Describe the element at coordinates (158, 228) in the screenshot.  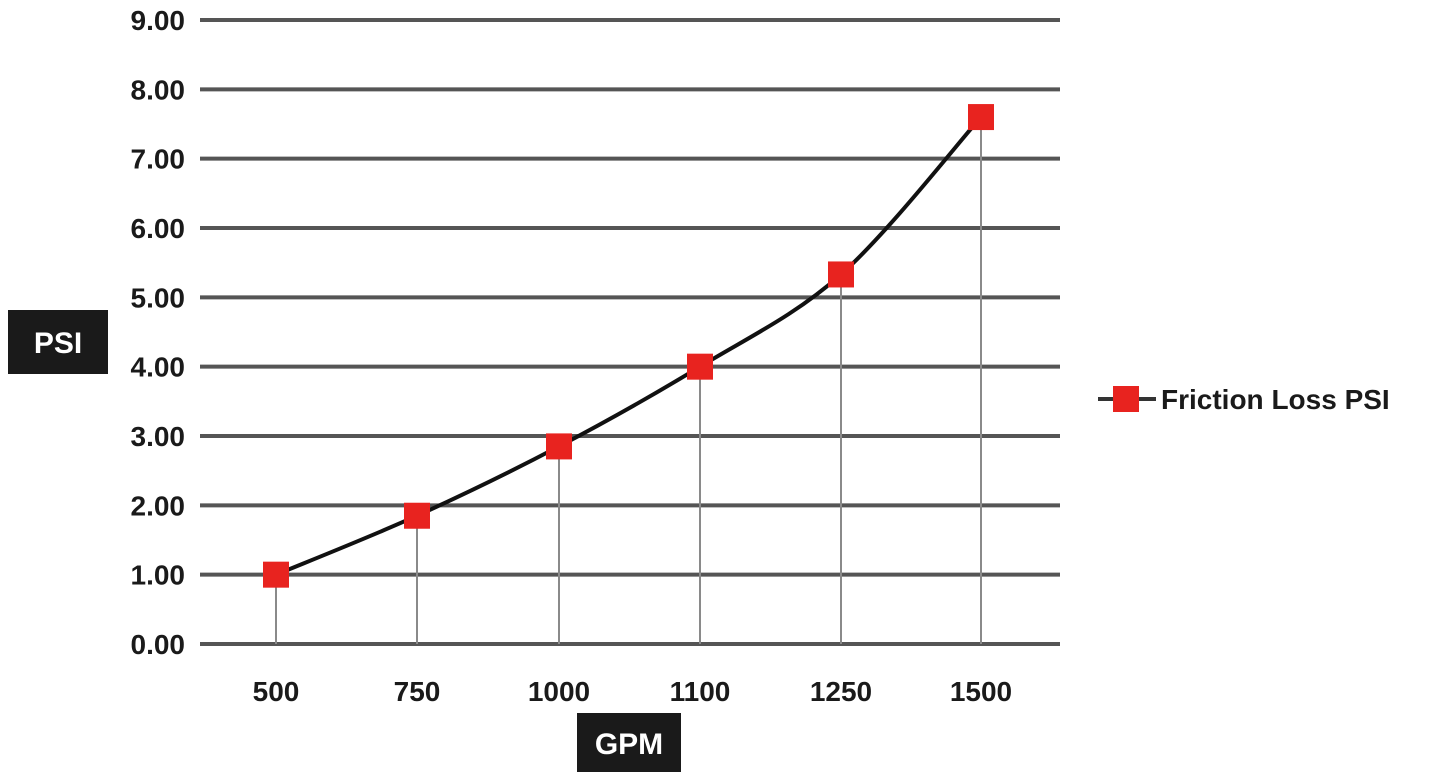
I see `y-tick-label: 6.00` at that location.